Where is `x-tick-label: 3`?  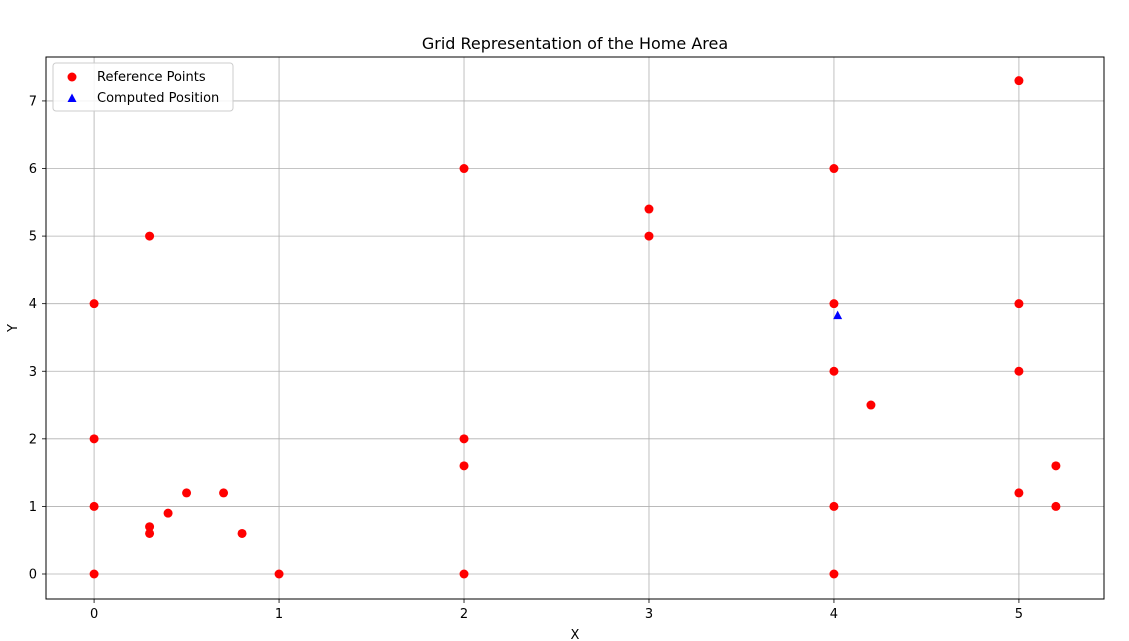
x-tick-label: 3 is located at coordinates (649, 614).